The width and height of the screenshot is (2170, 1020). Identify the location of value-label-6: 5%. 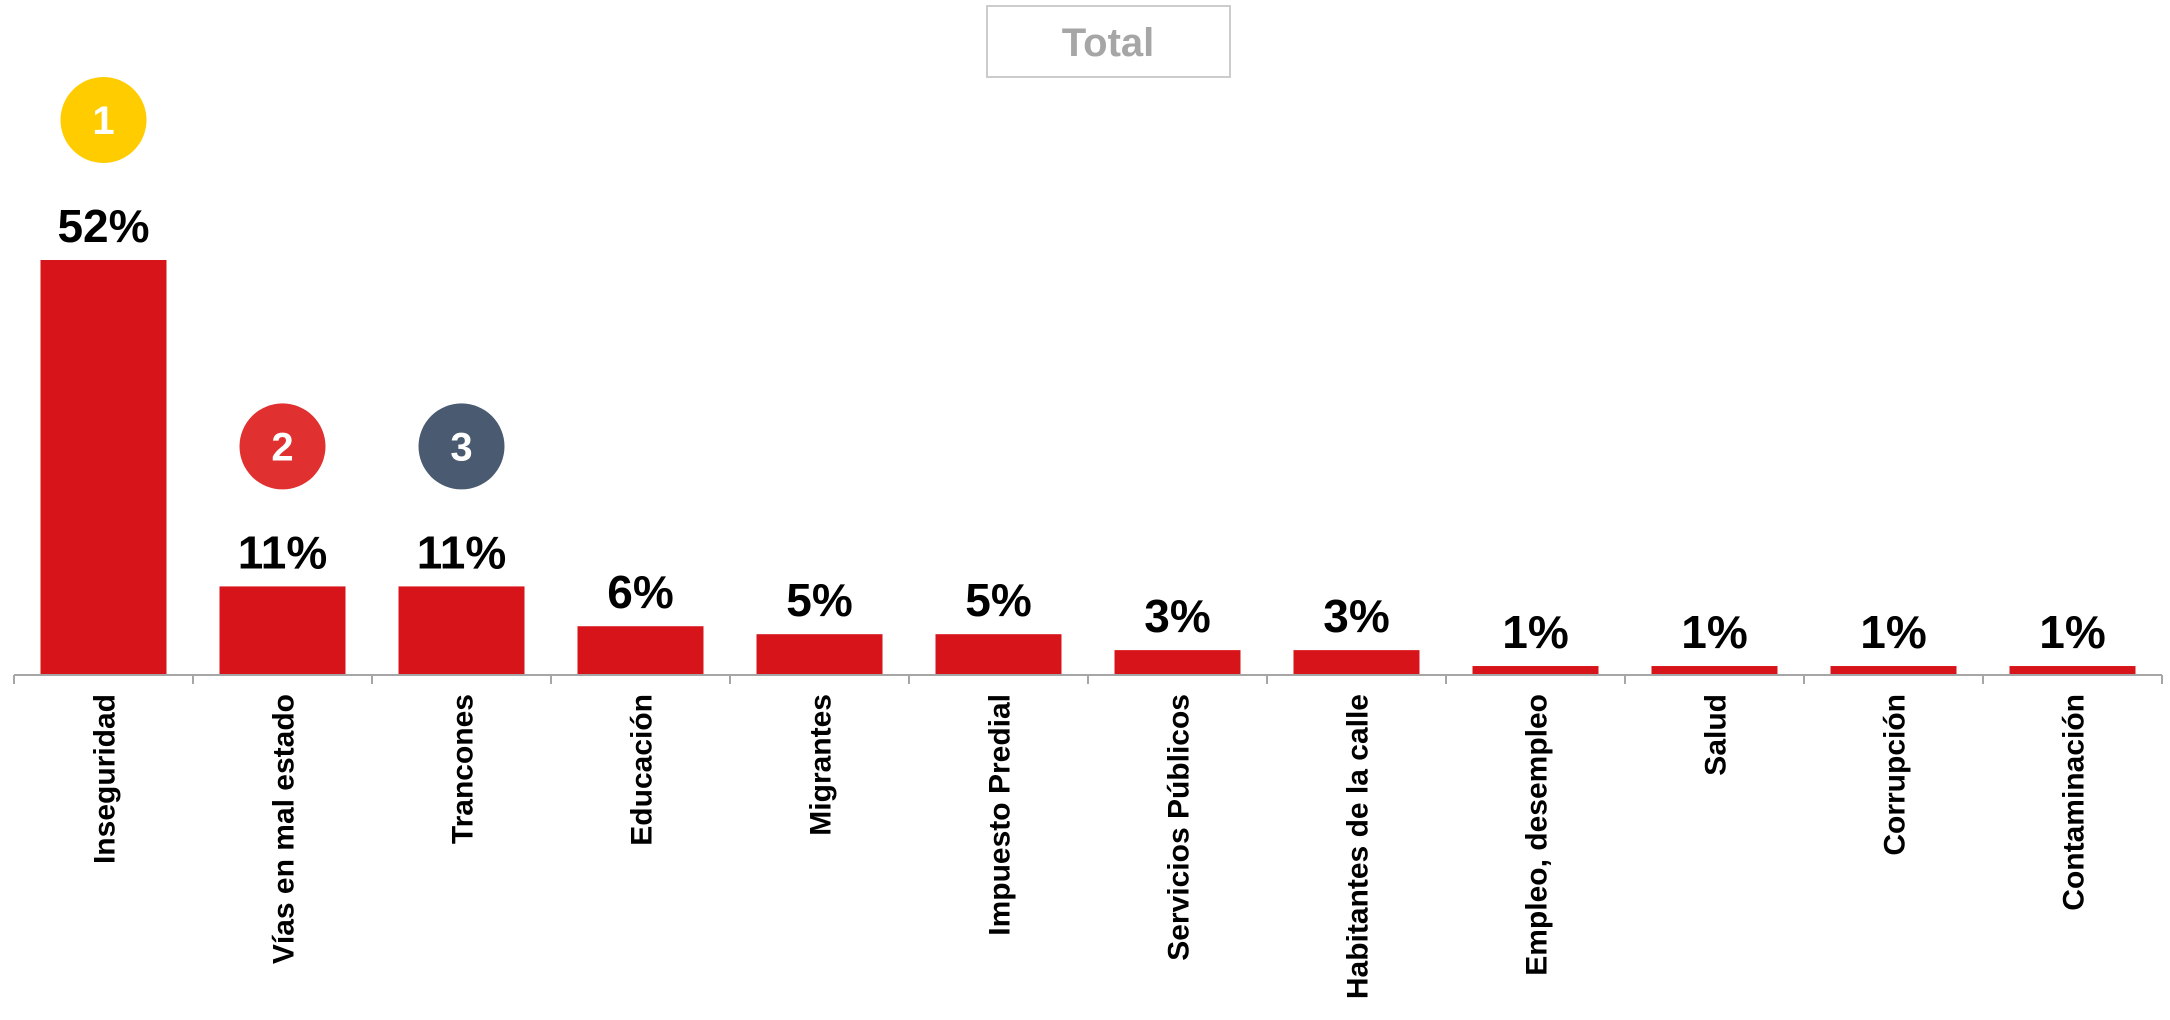
(998, 600).